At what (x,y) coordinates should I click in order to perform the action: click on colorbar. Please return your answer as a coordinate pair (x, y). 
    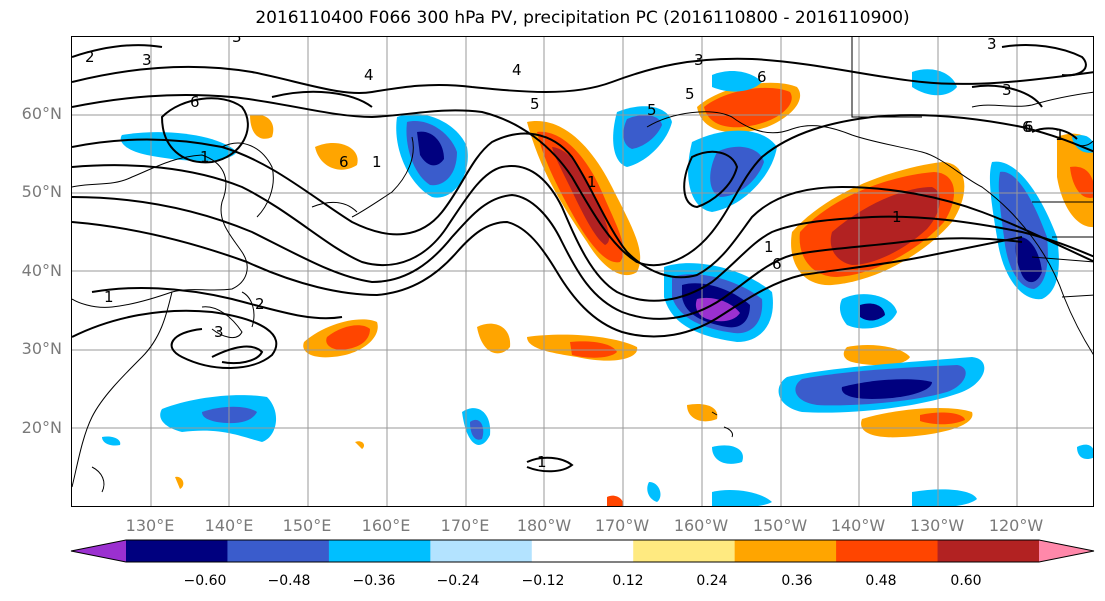
    Looking at the image, I should click on (582, 551).